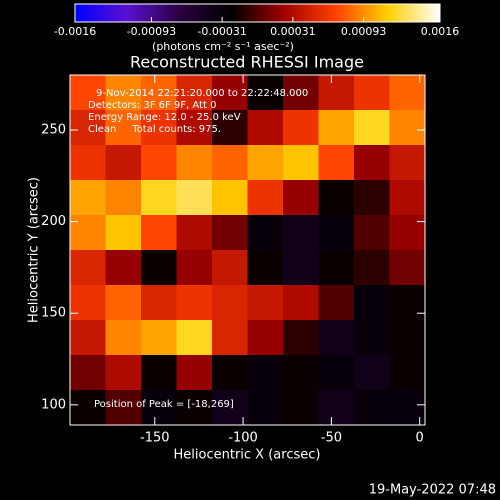 This screenshot has height=500, width=500. Describe the element at coordinates (243, 438) in the screenshot. I see `x-tick-label: -100` at that location.